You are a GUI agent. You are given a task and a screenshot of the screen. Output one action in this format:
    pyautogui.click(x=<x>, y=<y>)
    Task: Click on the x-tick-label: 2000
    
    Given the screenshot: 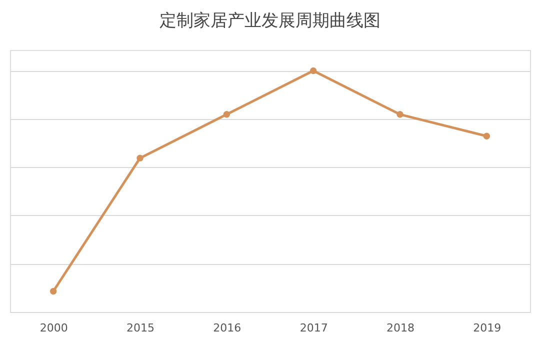 What is the action you would take?
    pyautogui.click(x=54, y=328)
    